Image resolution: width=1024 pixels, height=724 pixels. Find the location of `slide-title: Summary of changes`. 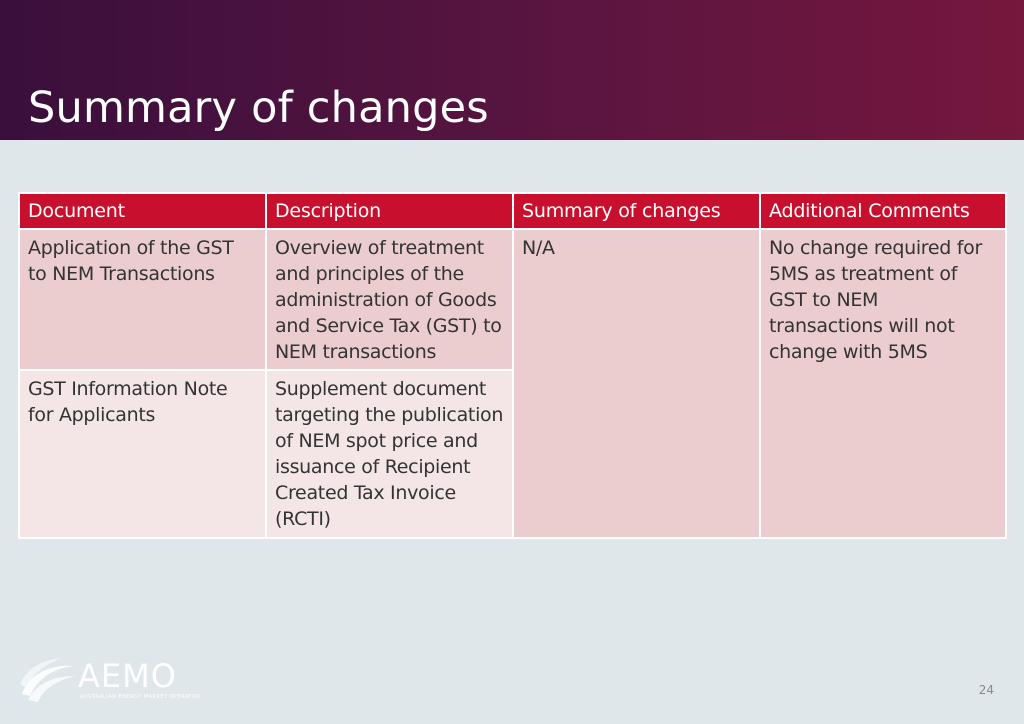

slide-title: Summary of changes is located at coordinates (258, 108).